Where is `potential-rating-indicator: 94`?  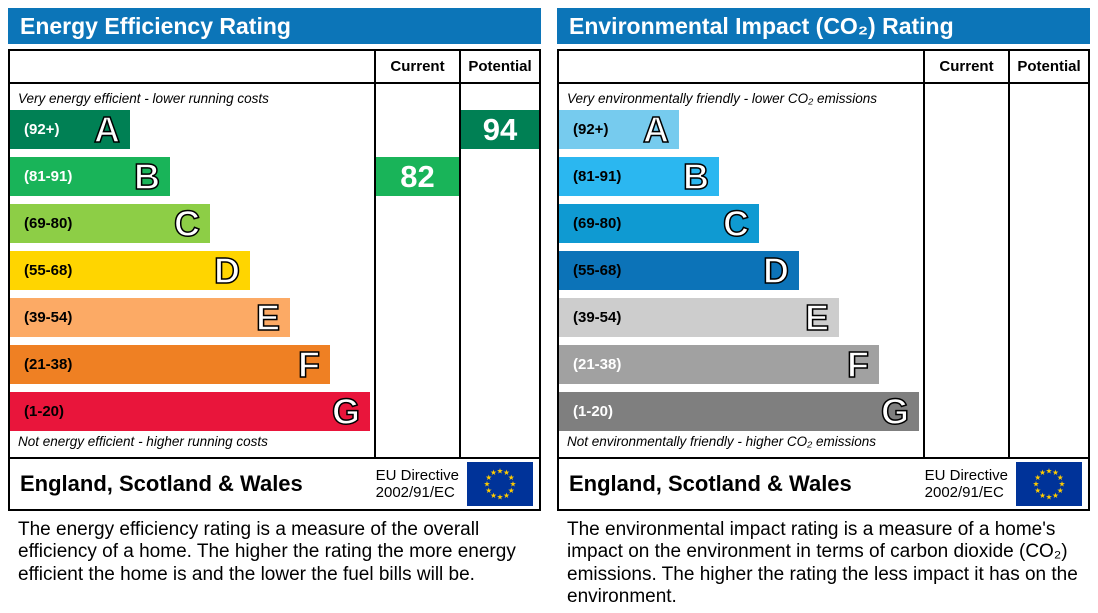
potential-rating-indicator: 94 is located at coordinates (500, 129).